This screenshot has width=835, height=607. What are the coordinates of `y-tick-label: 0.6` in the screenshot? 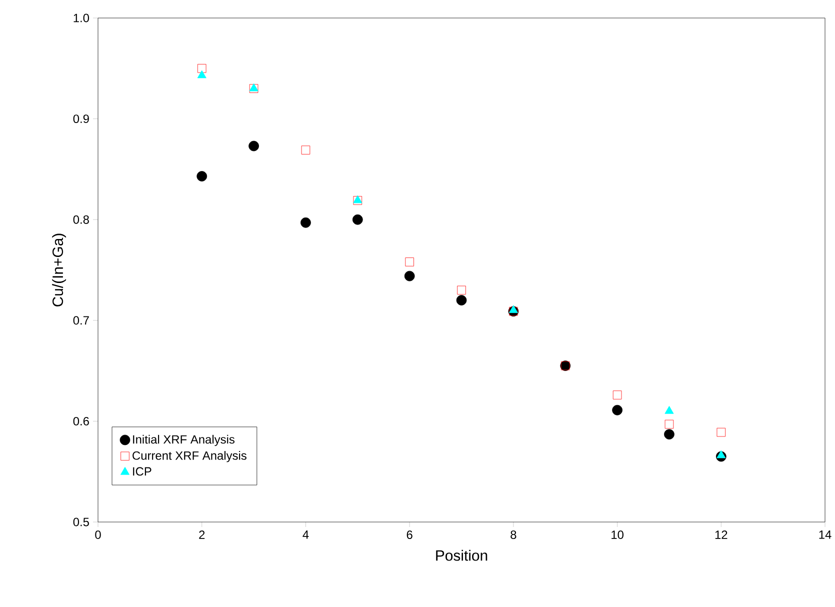 It's located at (81, 421).